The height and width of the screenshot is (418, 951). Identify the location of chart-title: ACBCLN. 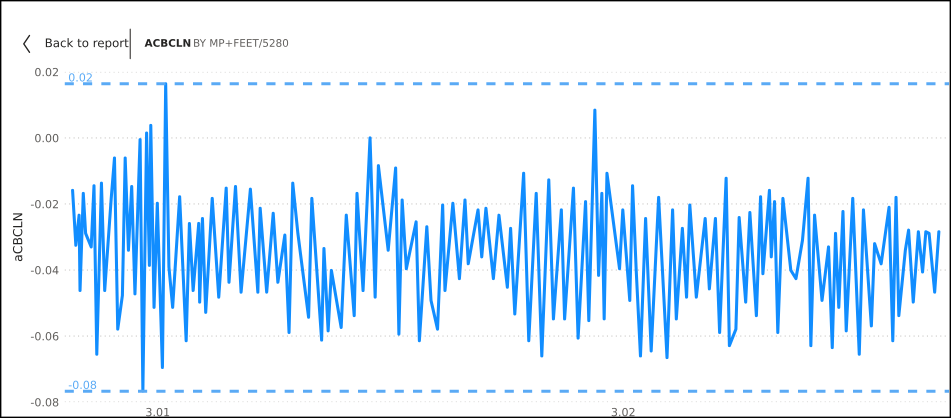
(167, 43).